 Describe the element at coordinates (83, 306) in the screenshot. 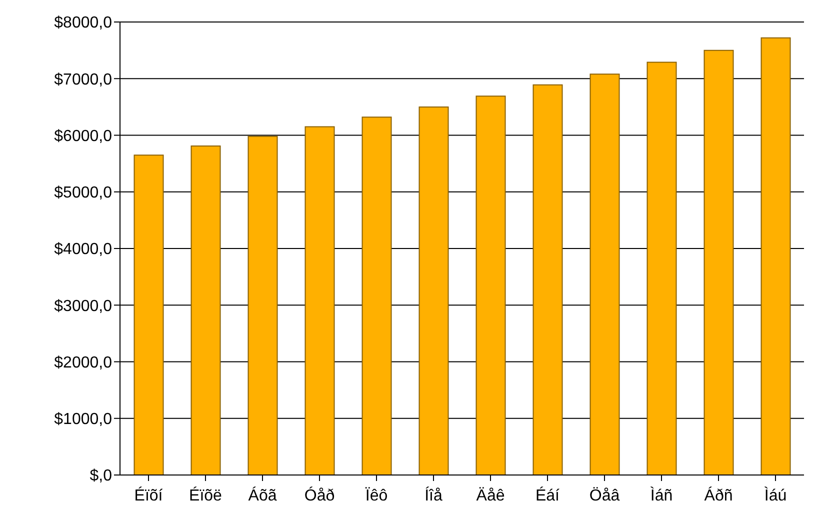

I see `y-tick-label: $3000,0` at that location.